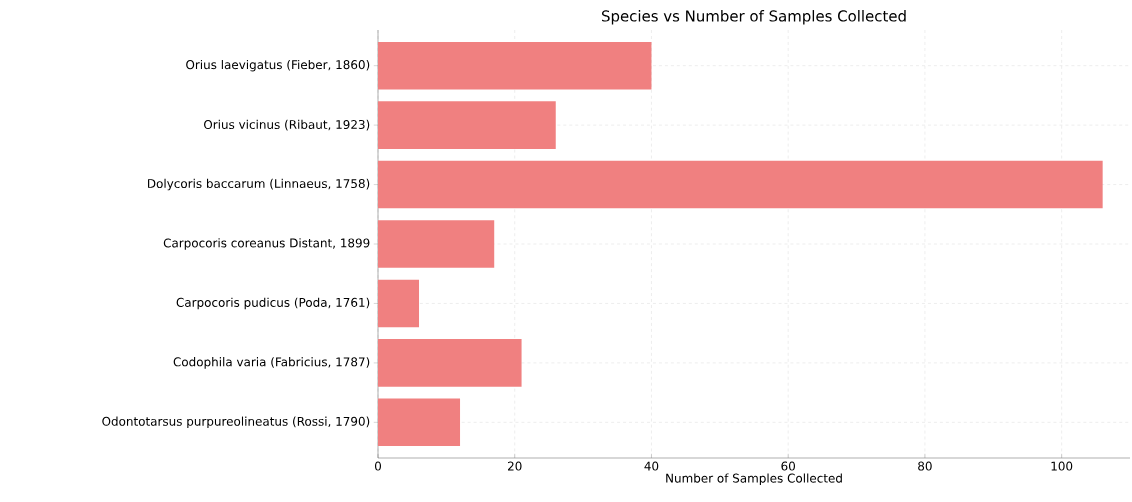  I want to click on y-tick-label: Orius vicinus (Ribaut, 1923), so click(287, 125).